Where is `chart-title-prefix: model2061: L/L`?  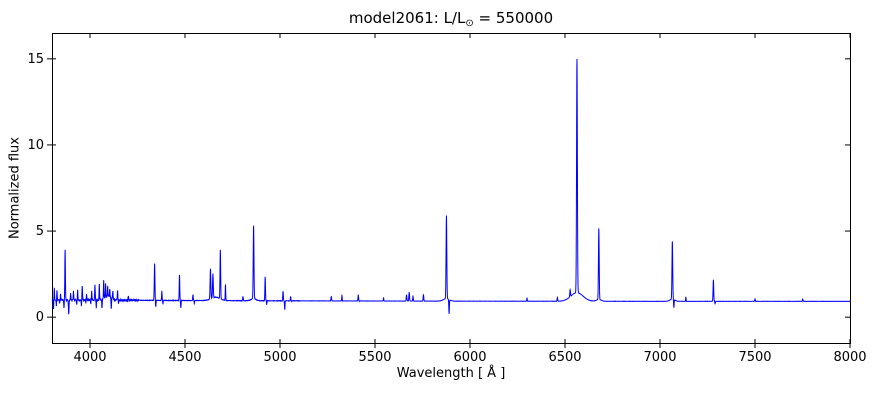
chart-title-prefix: model2061: L/L is located at coordinates (407, 18).